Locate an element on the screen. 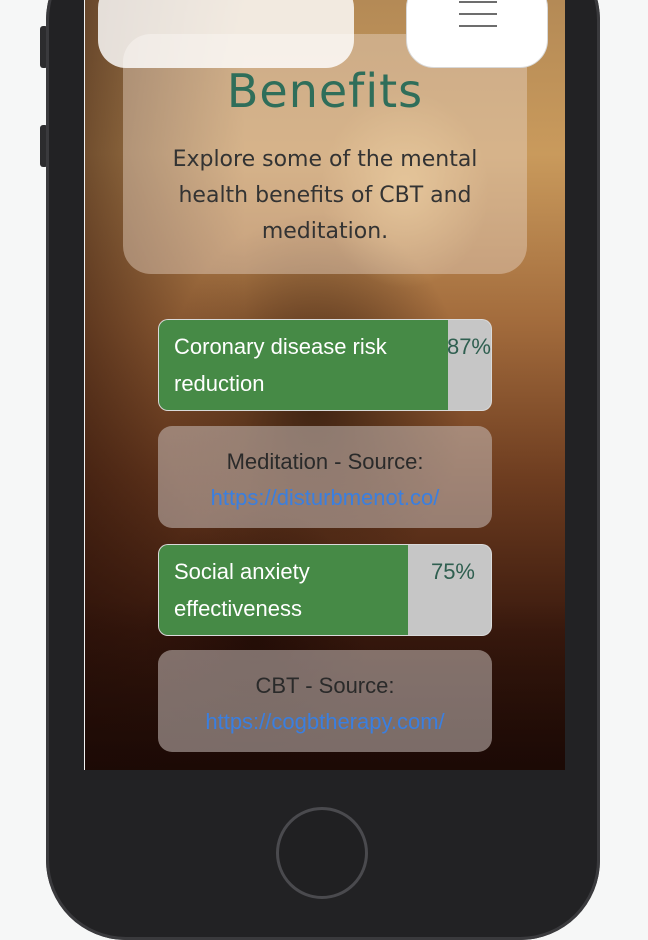  phone-volume-up-button is located at coordinates (44, 47).